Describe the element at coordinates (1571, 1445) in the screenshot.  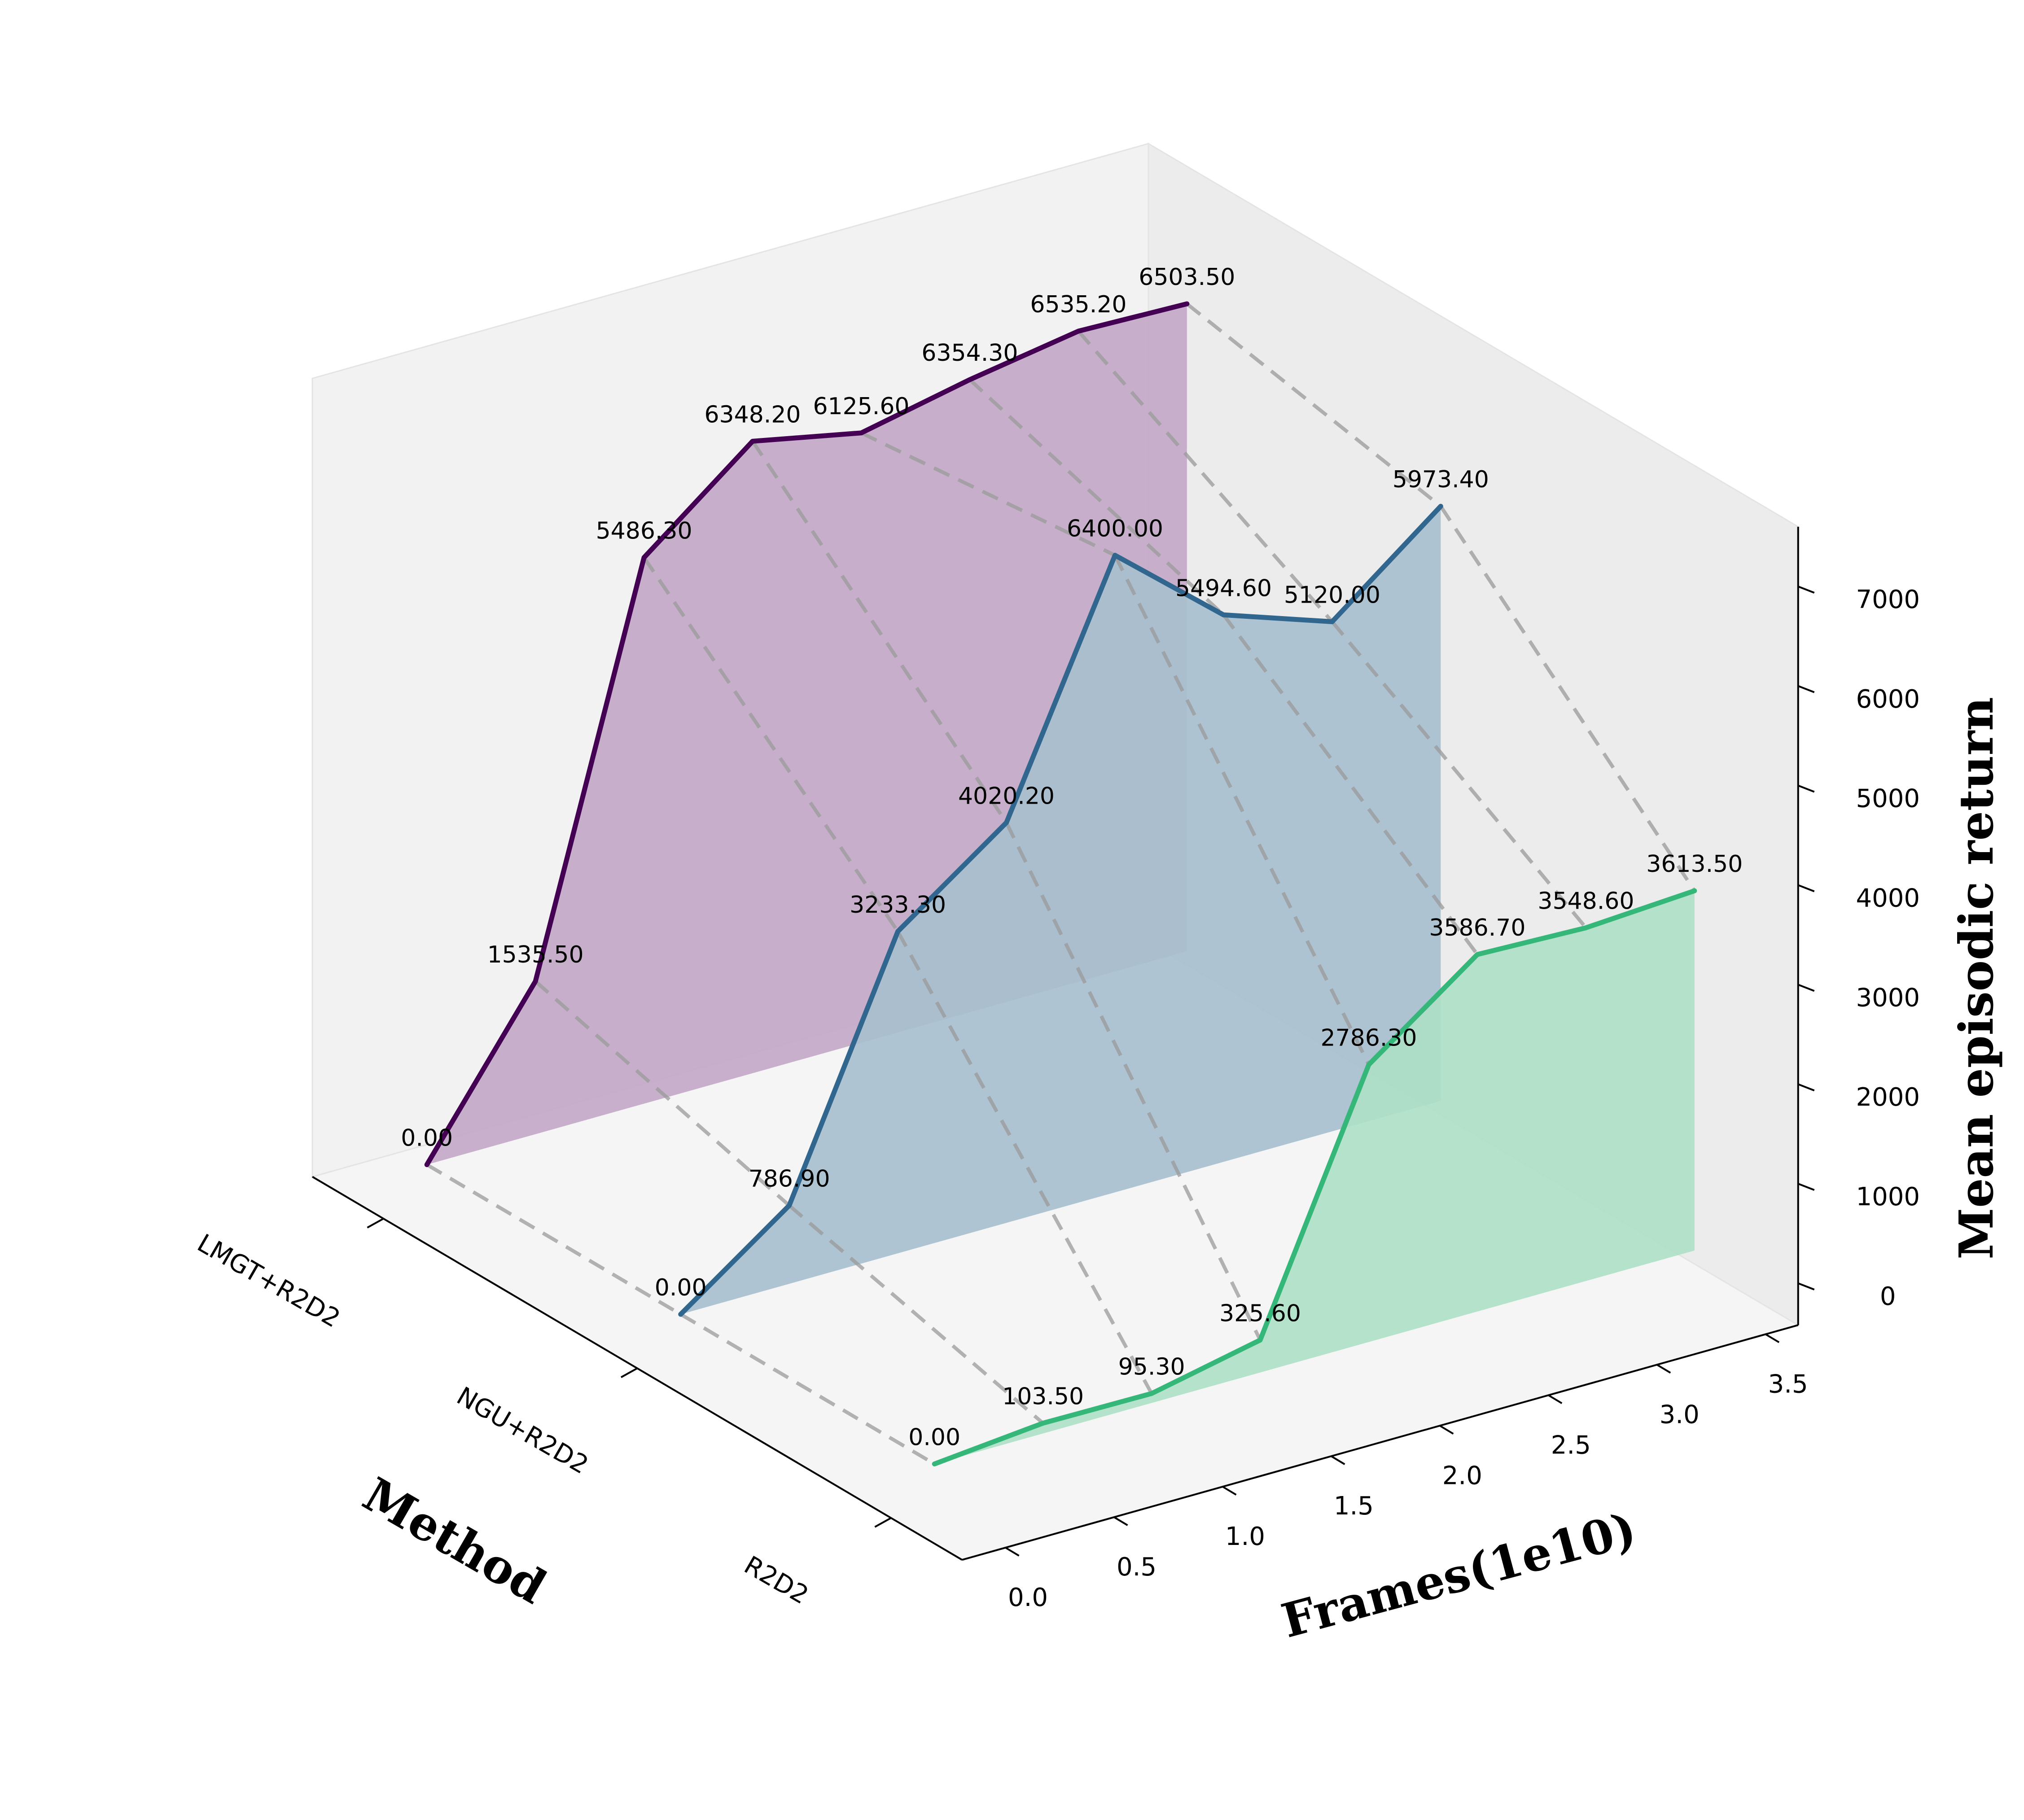
I see `x-tick-label-5: 2.5` at that location.